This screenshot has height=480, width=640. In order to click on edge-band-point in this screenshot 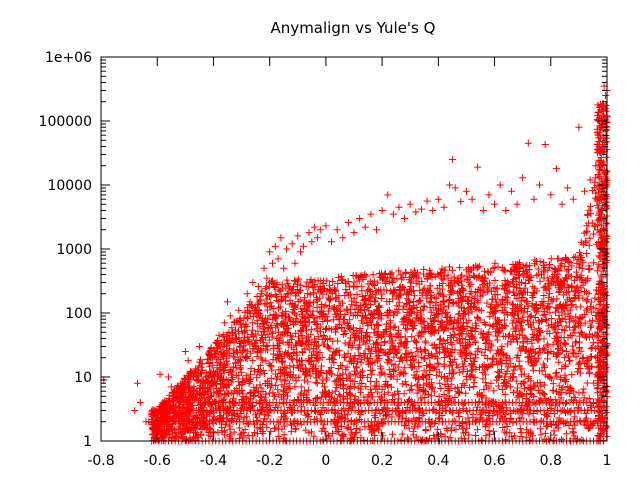, I will do `click(597, 271)`.